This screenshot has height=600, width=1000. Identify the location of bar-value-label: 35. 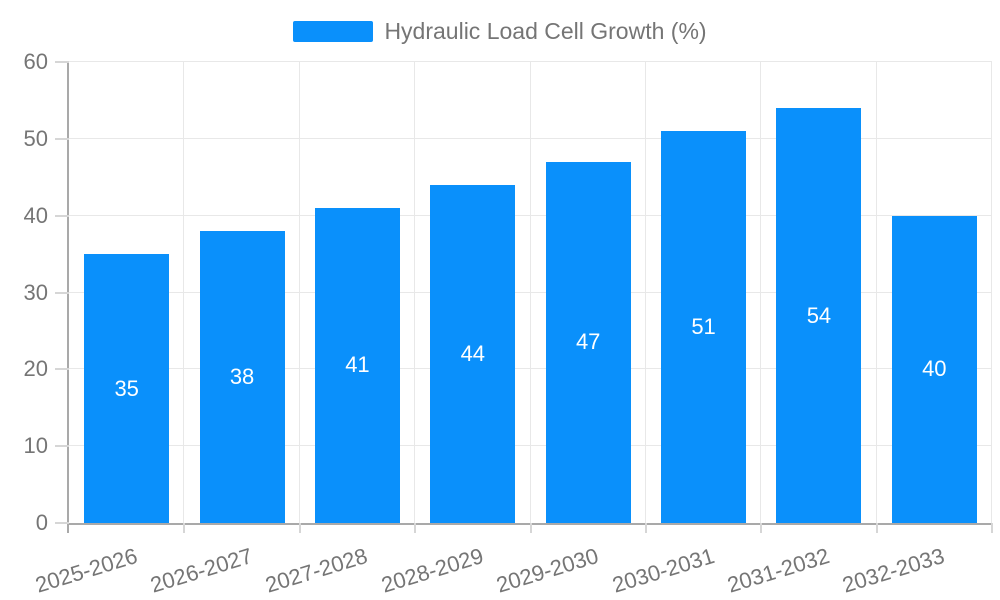
(126, 388).